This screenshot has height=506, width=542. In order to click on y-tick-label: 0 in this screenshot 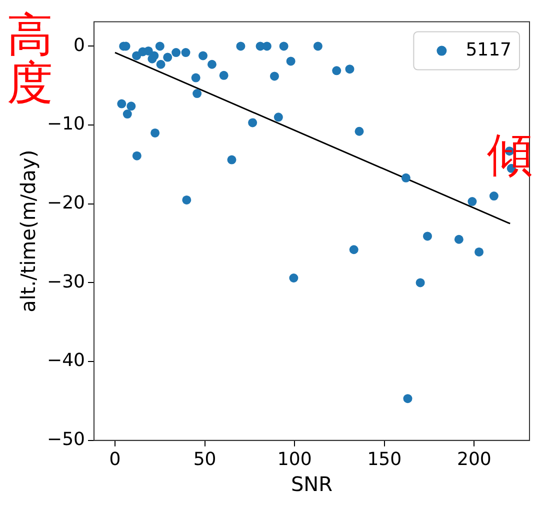, I will do `click(79, 45)`.